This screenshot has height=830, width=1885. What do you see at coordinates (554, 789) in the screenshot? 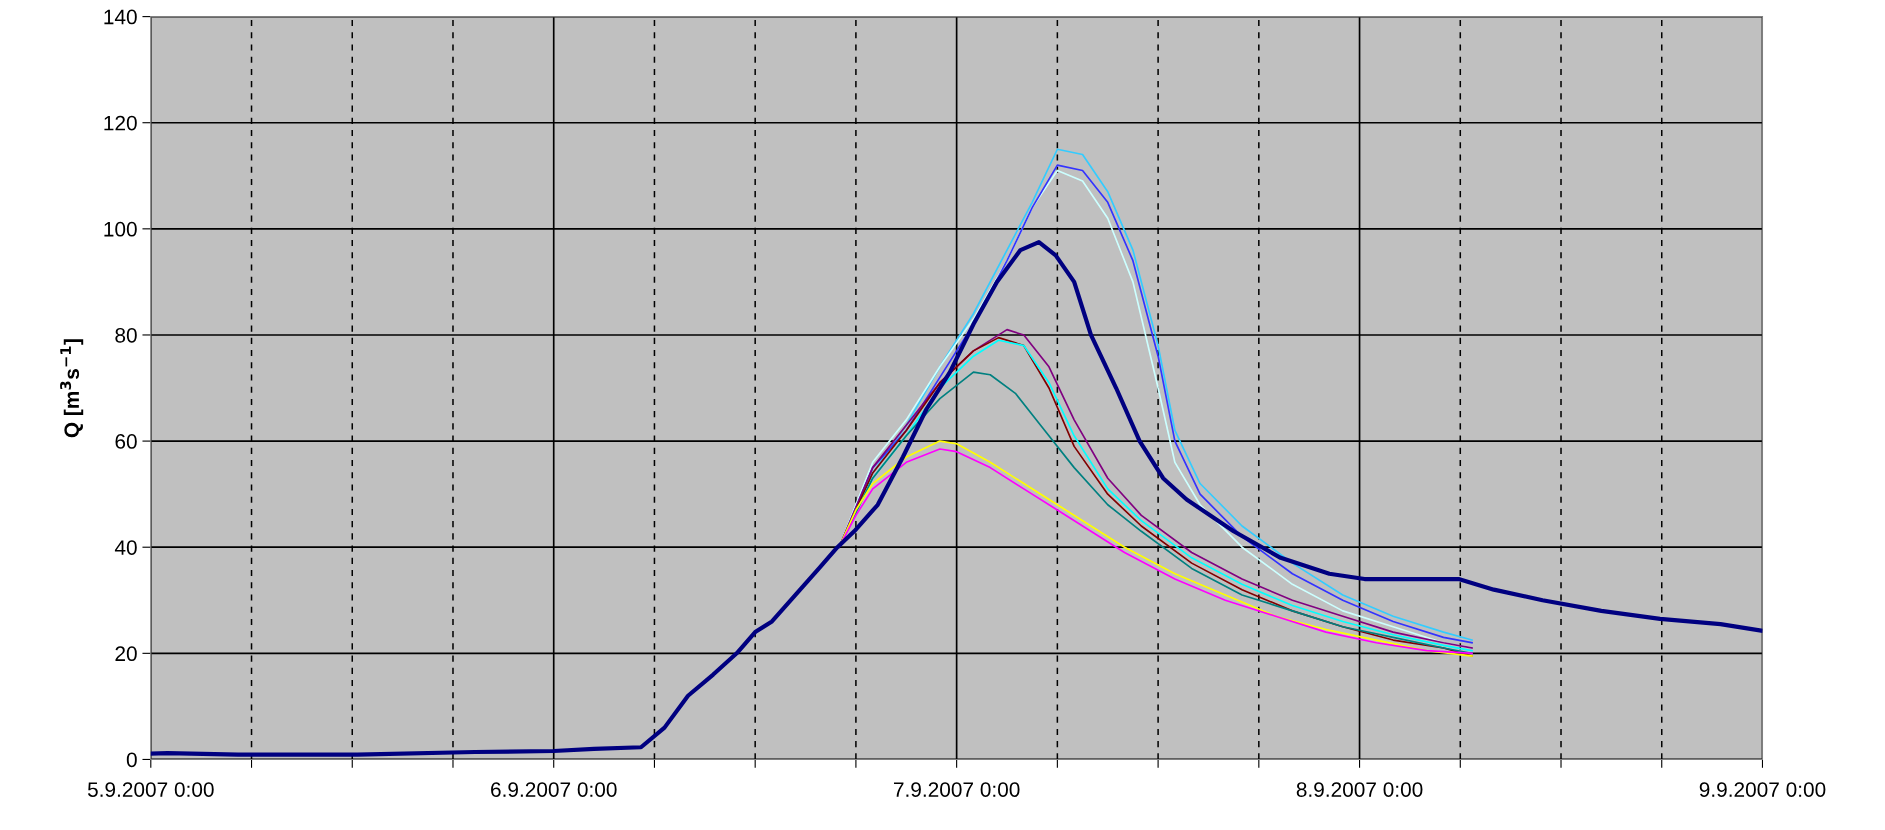
I see `x-tick-label: 6.9.2007 0:00` at bounding box center [554, 789].